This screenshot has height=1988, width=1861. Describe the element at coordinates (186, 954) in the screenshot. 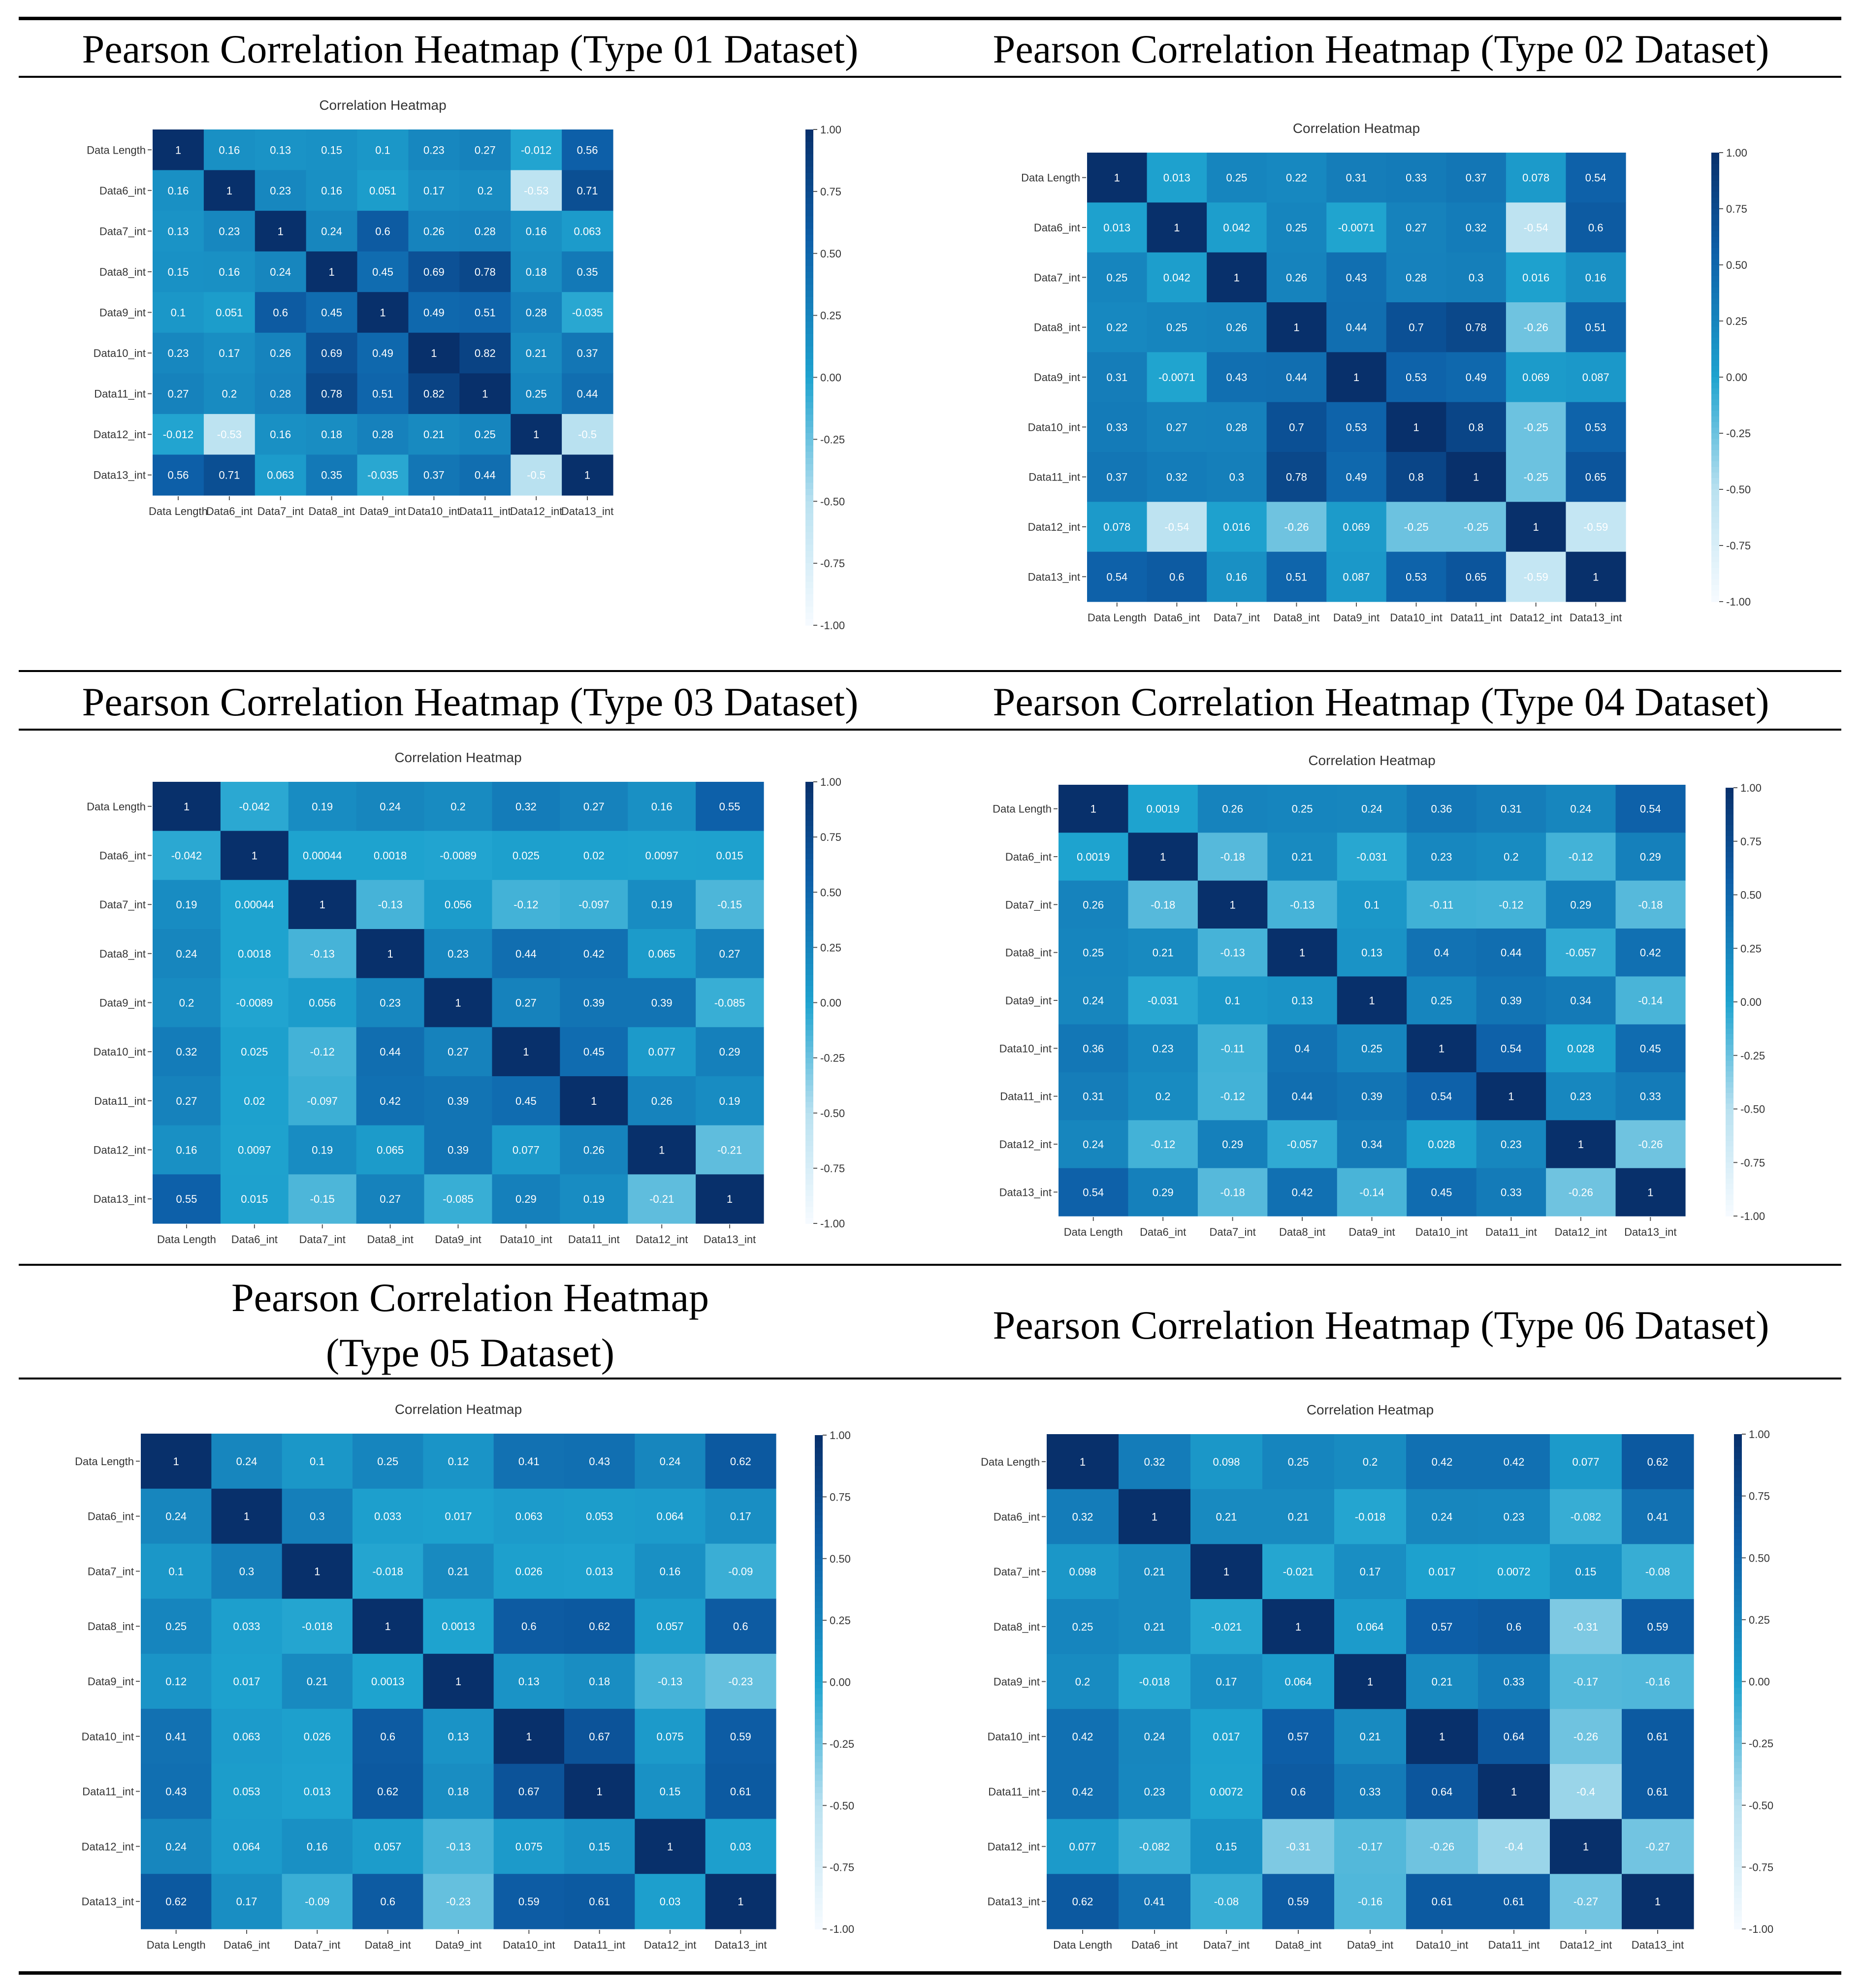

I see `cell-value-label: 0.24` at that location.